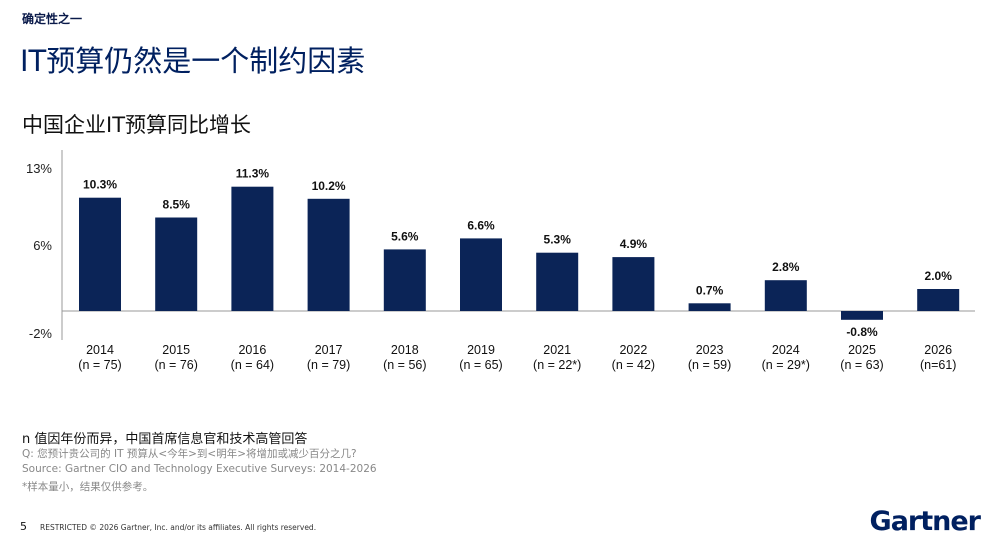 The image size is (1000, 549). What do you see at coordinates (329, 186) in the screenshot?
I see `data-label: 10.2%` at bounding box center [329, 186].